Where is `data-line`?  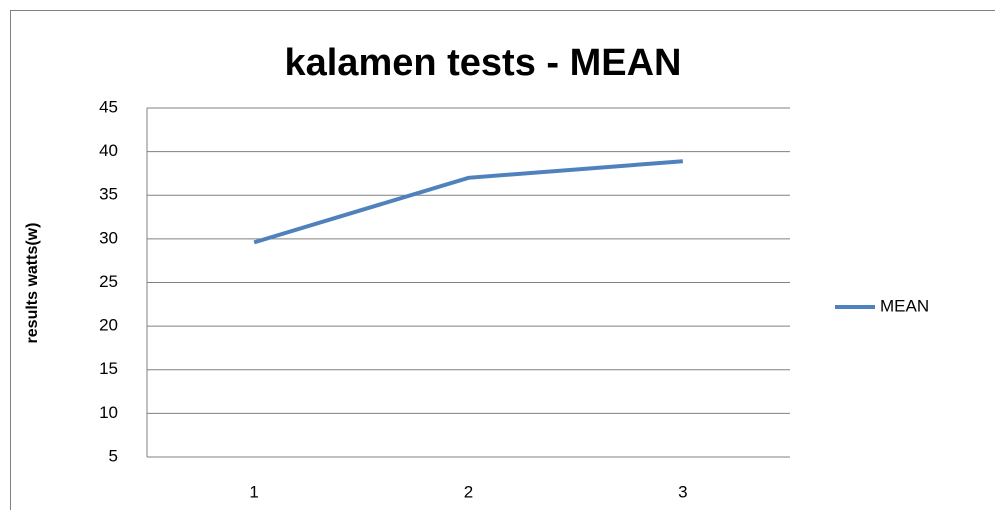 data-line is located at coordinates (468, 202).